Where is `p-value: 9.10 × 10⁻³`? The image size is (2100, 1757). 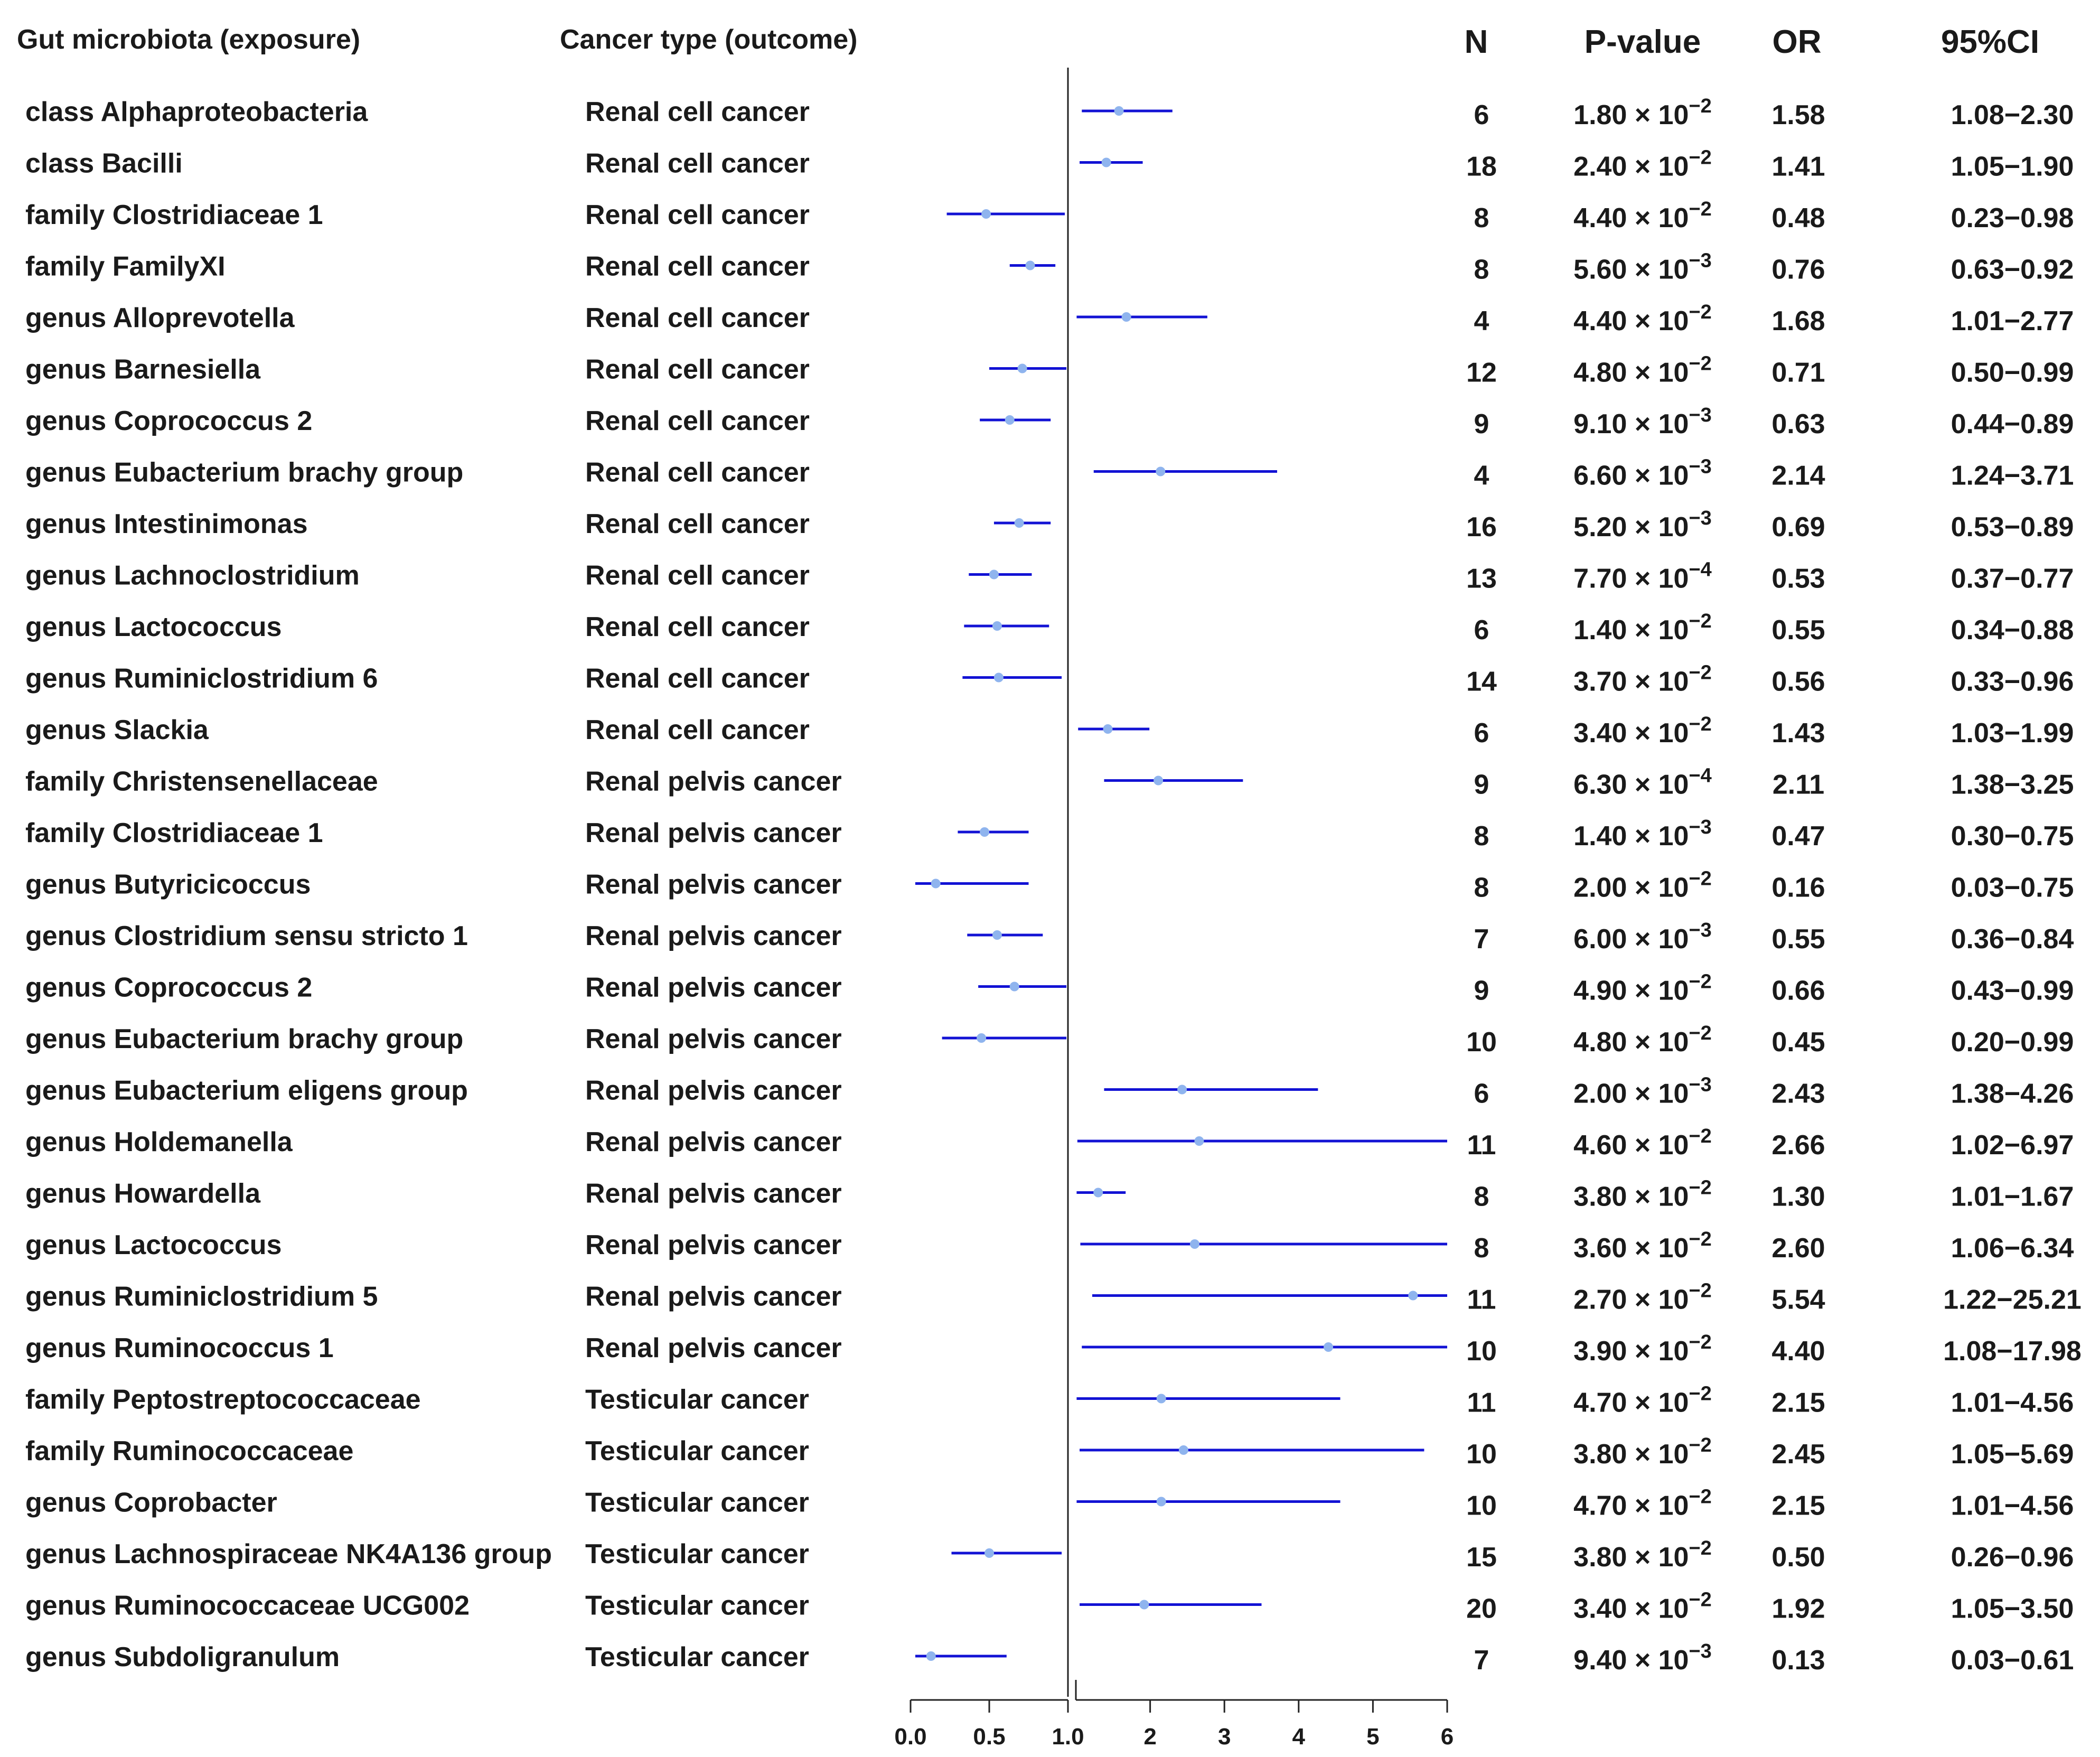 p-value: 9.10 × 10⁻³ is located at coordinates (1642, 422).